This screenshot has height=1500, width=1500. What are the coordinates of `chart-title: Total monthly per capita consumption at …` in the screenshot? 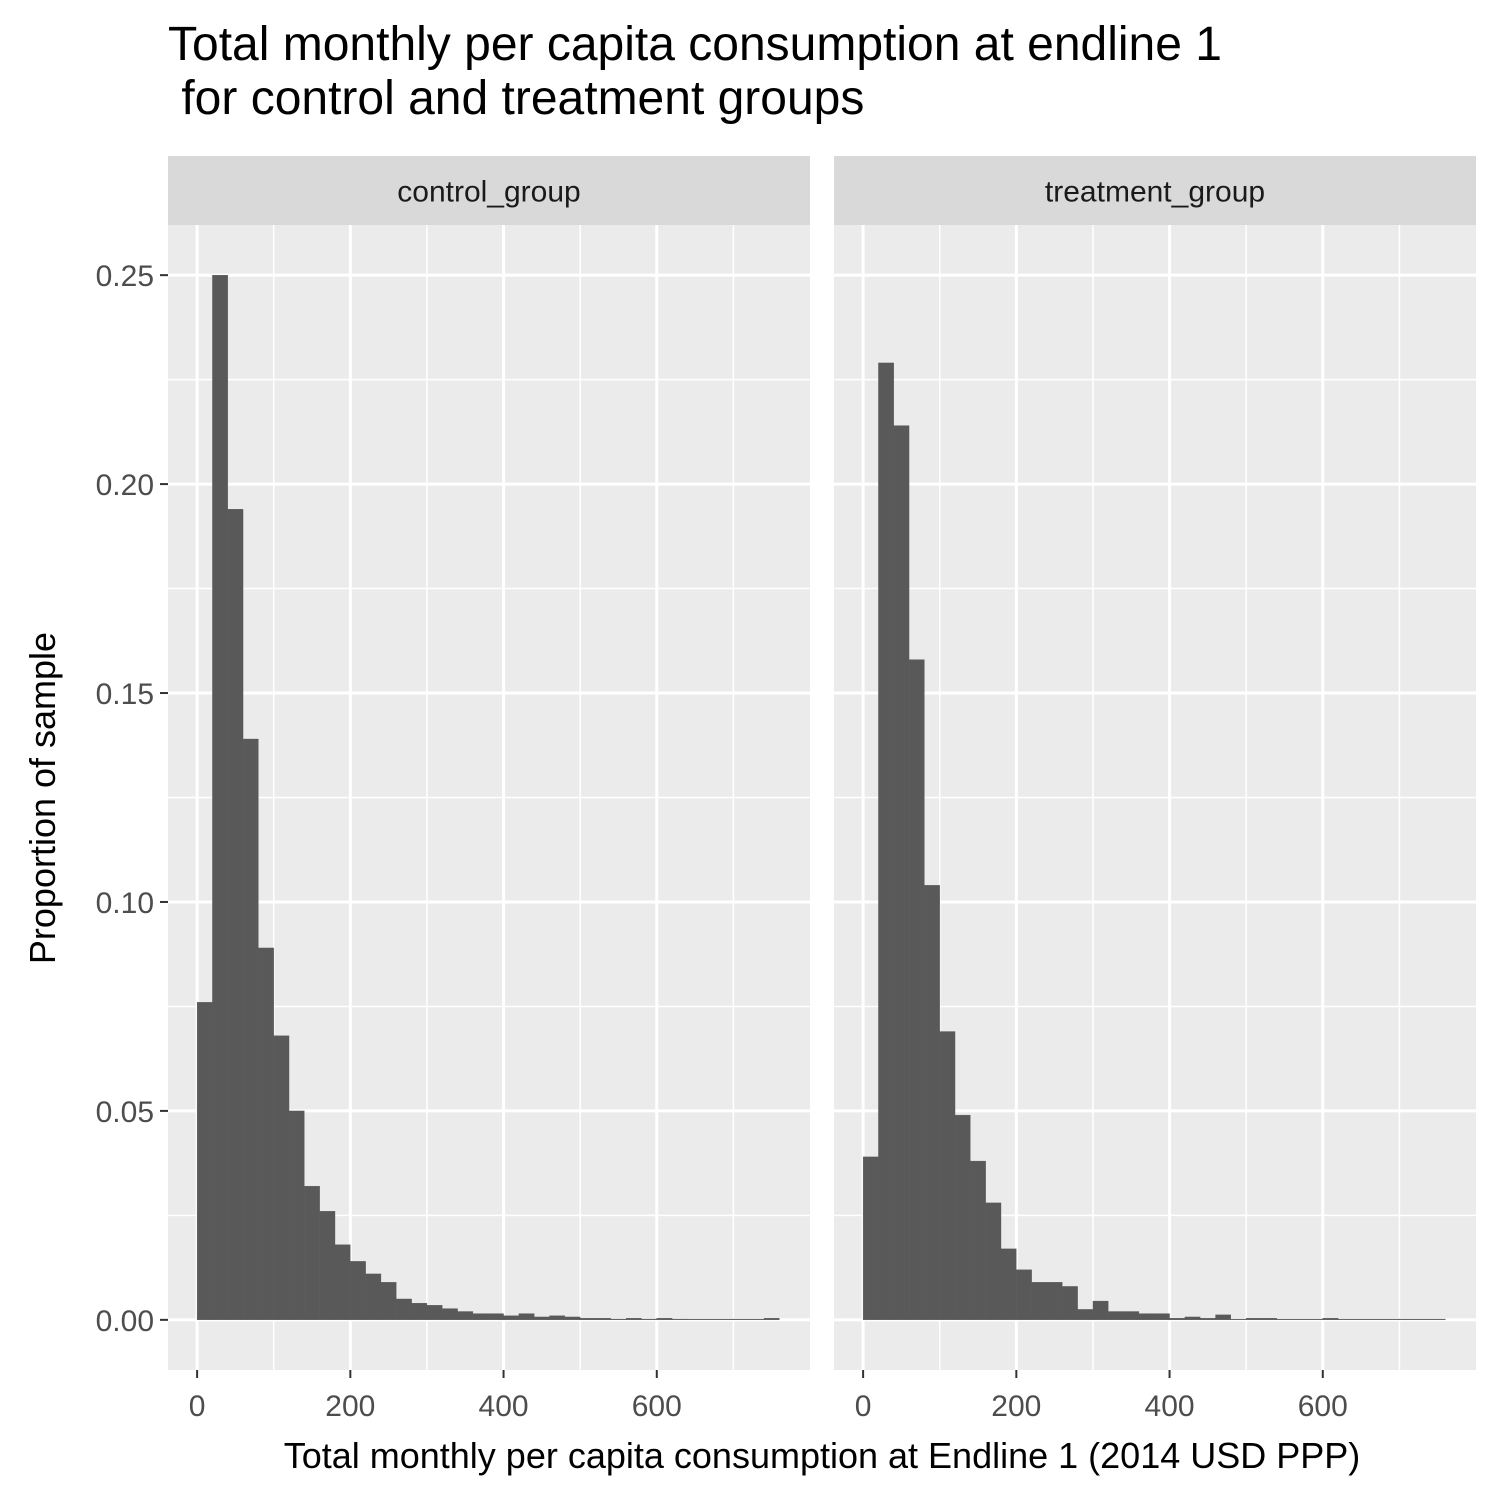 It's located at (695, 71).